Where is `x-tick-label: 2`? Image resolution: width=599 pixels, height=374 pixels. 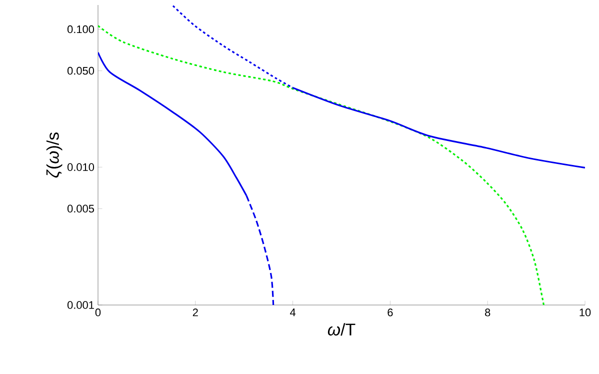 x-tick-label: 2 is located at coordinates (195, 312).